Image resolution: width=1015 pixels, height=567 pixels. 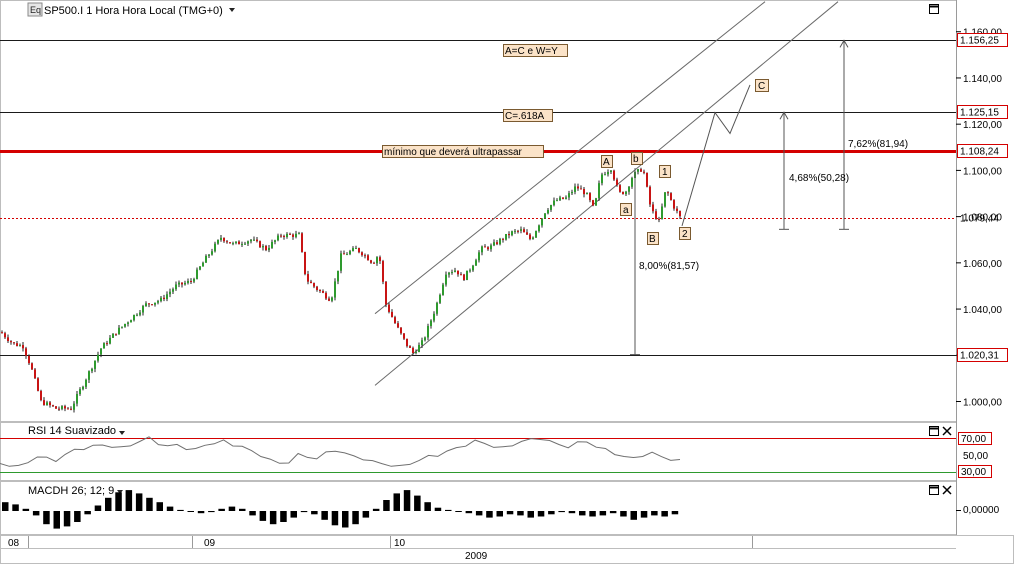 I want to click on rsi-level-30-tag, so click(x=975, y=471).